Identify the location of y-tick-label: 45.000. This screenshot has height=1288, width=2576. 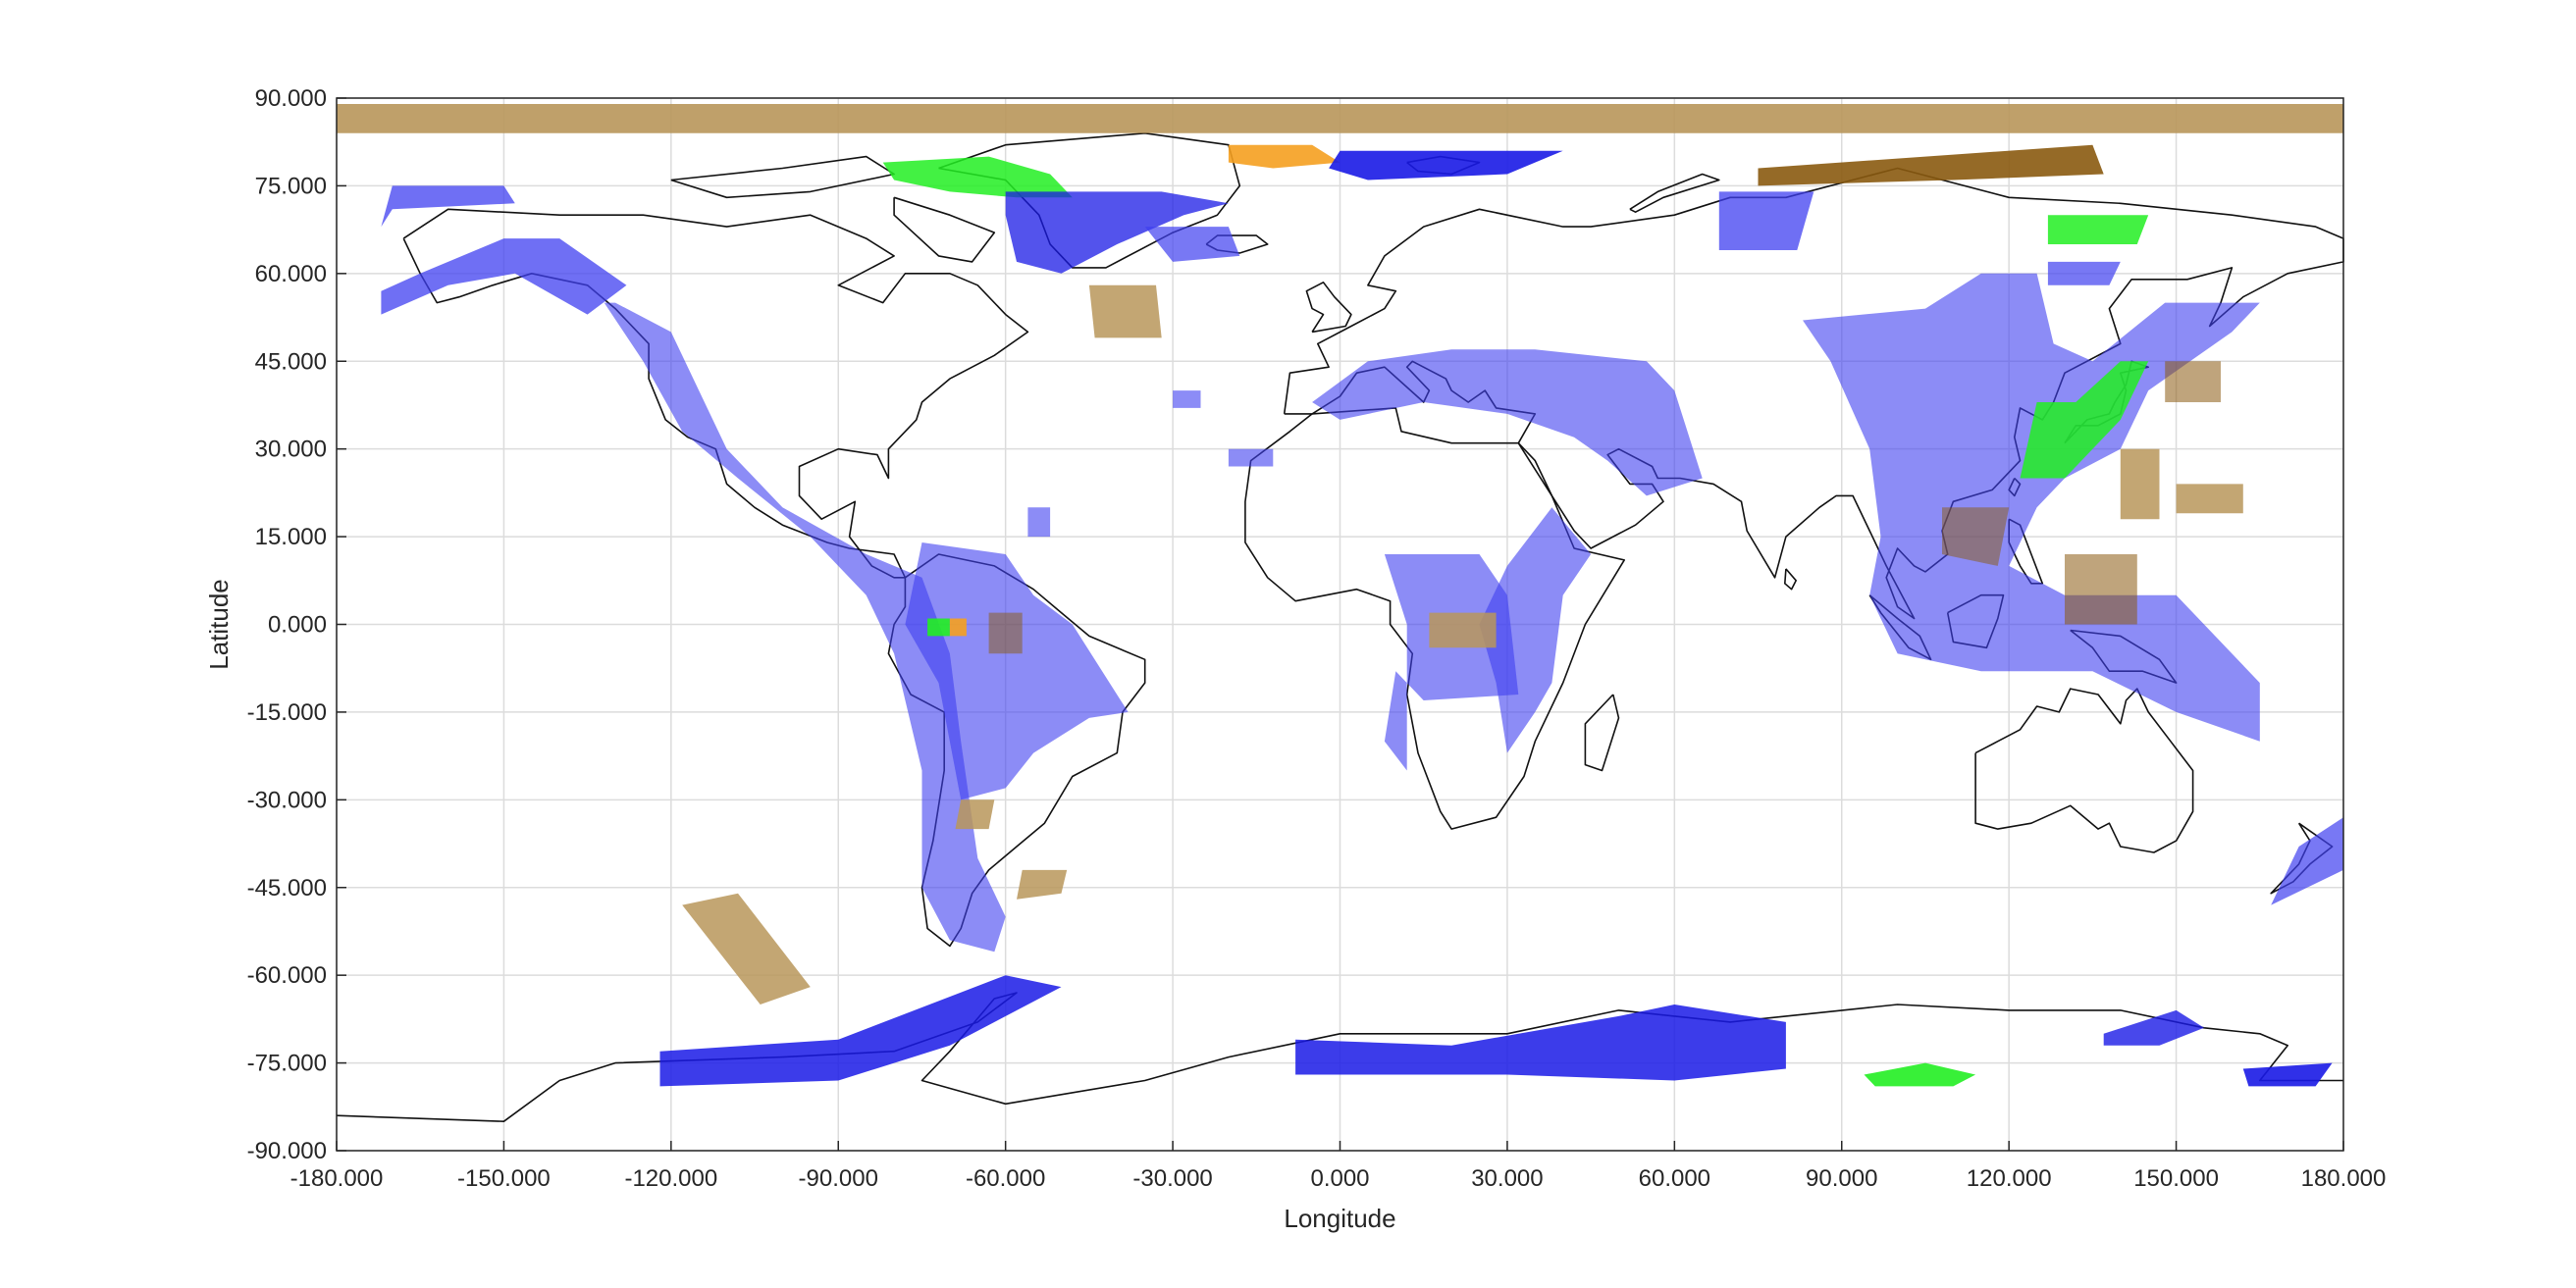
(291, 361).